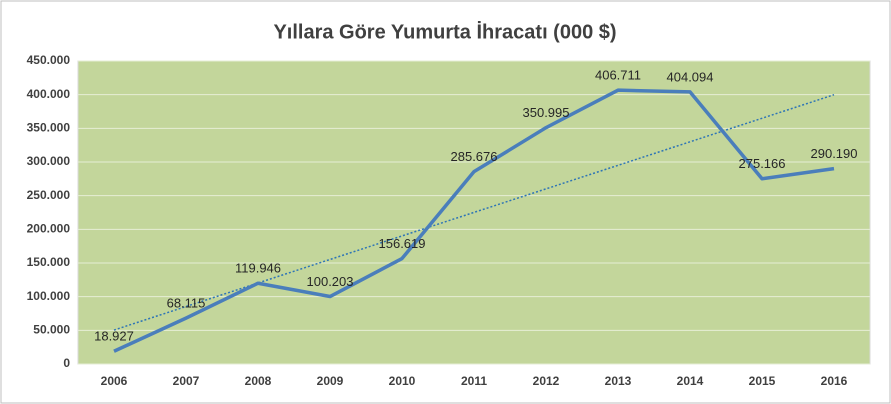  I want to click on data-label: 18.927, so click(114, 336).